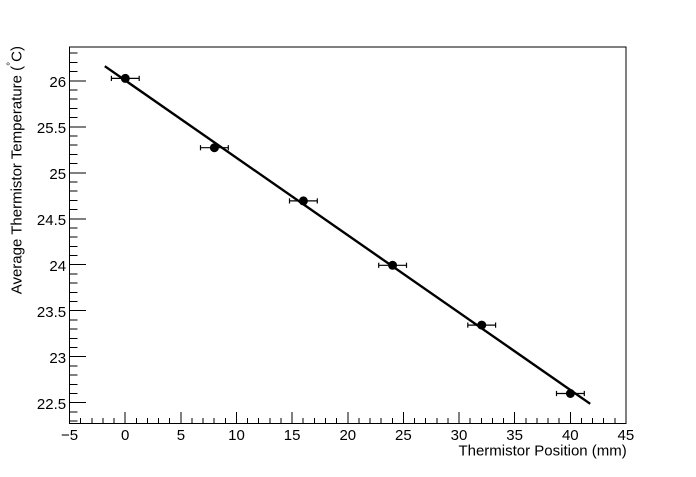 The image size is (696, 477). I want to click on svg-text: 35, so click(514, 435).